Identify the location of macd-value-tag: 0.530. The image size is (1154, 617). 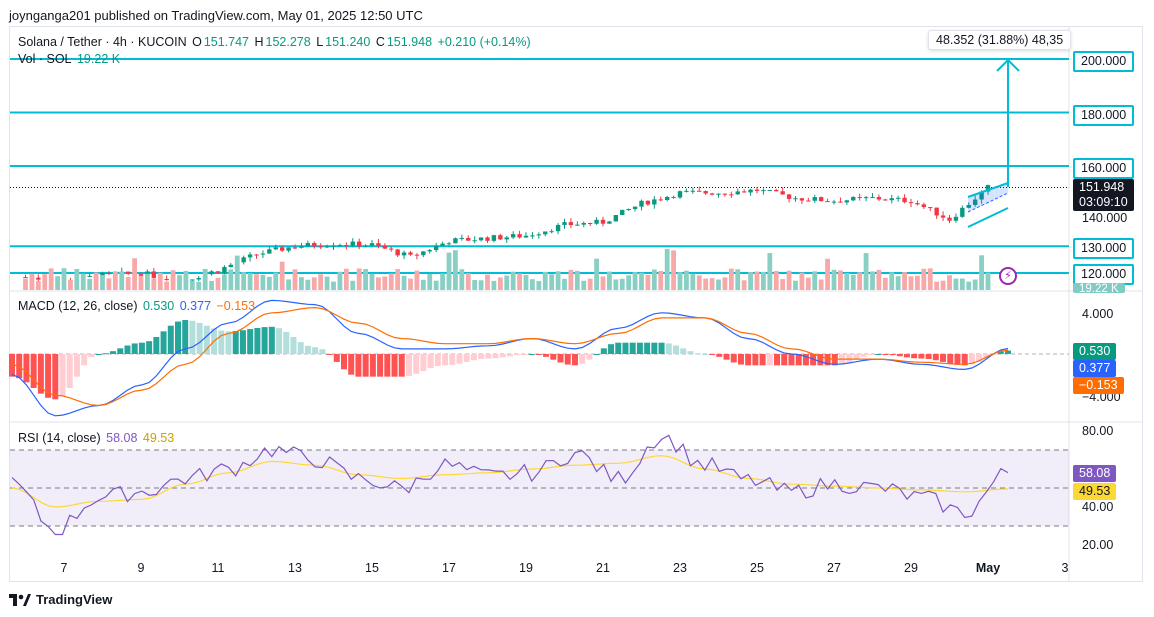
(1095, 351).